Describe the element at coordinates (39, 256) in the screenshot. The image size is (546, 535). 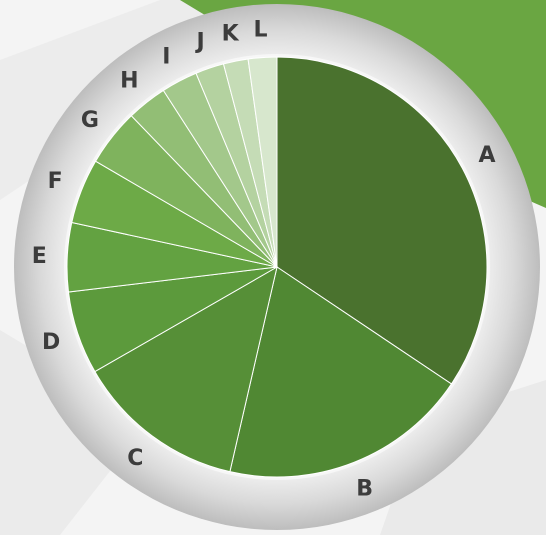
I see `slice-label: E` at that location.